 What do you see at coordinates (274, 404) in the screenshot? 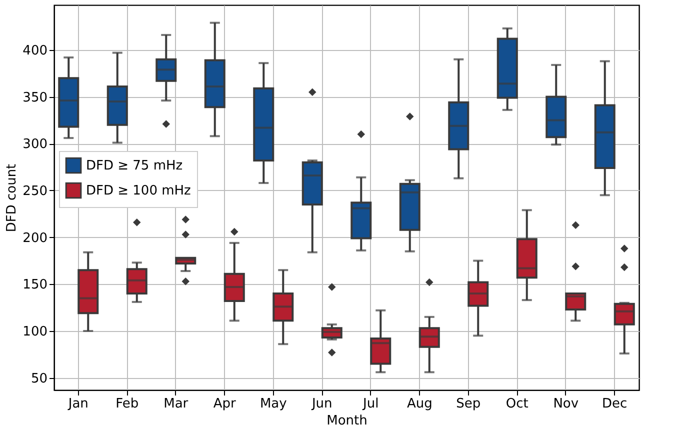
I see `x-tick-label: May` at bounding box center [274, 404].